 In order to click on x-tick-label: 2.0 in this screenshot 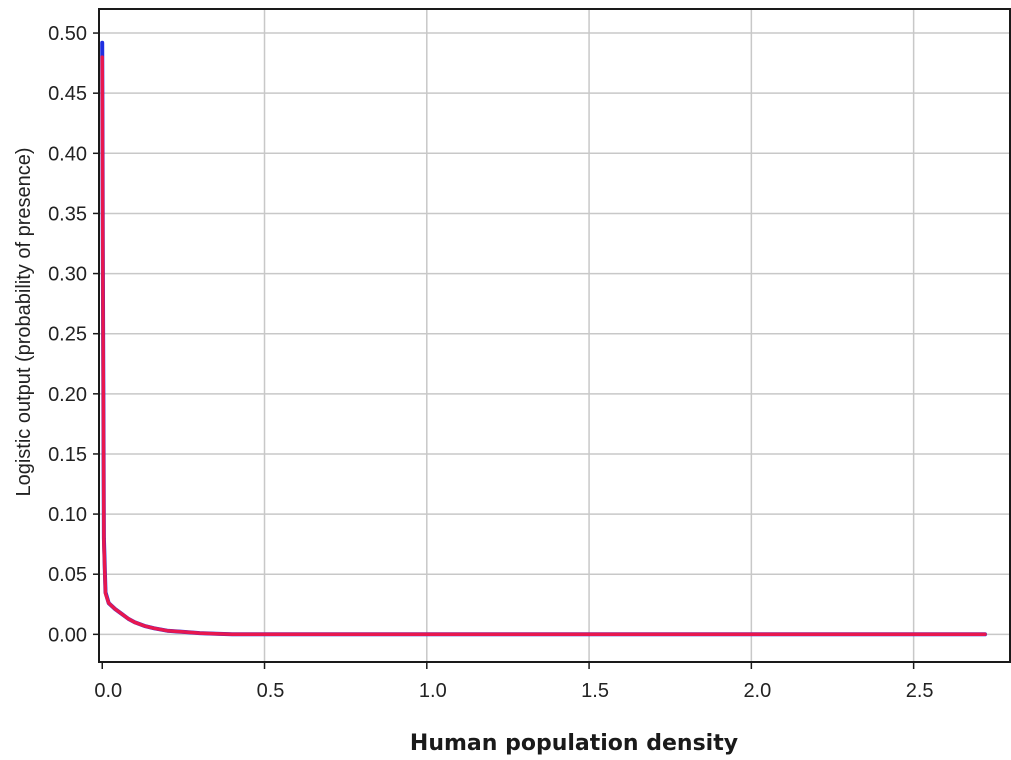, I will do `click(757, 691)`.